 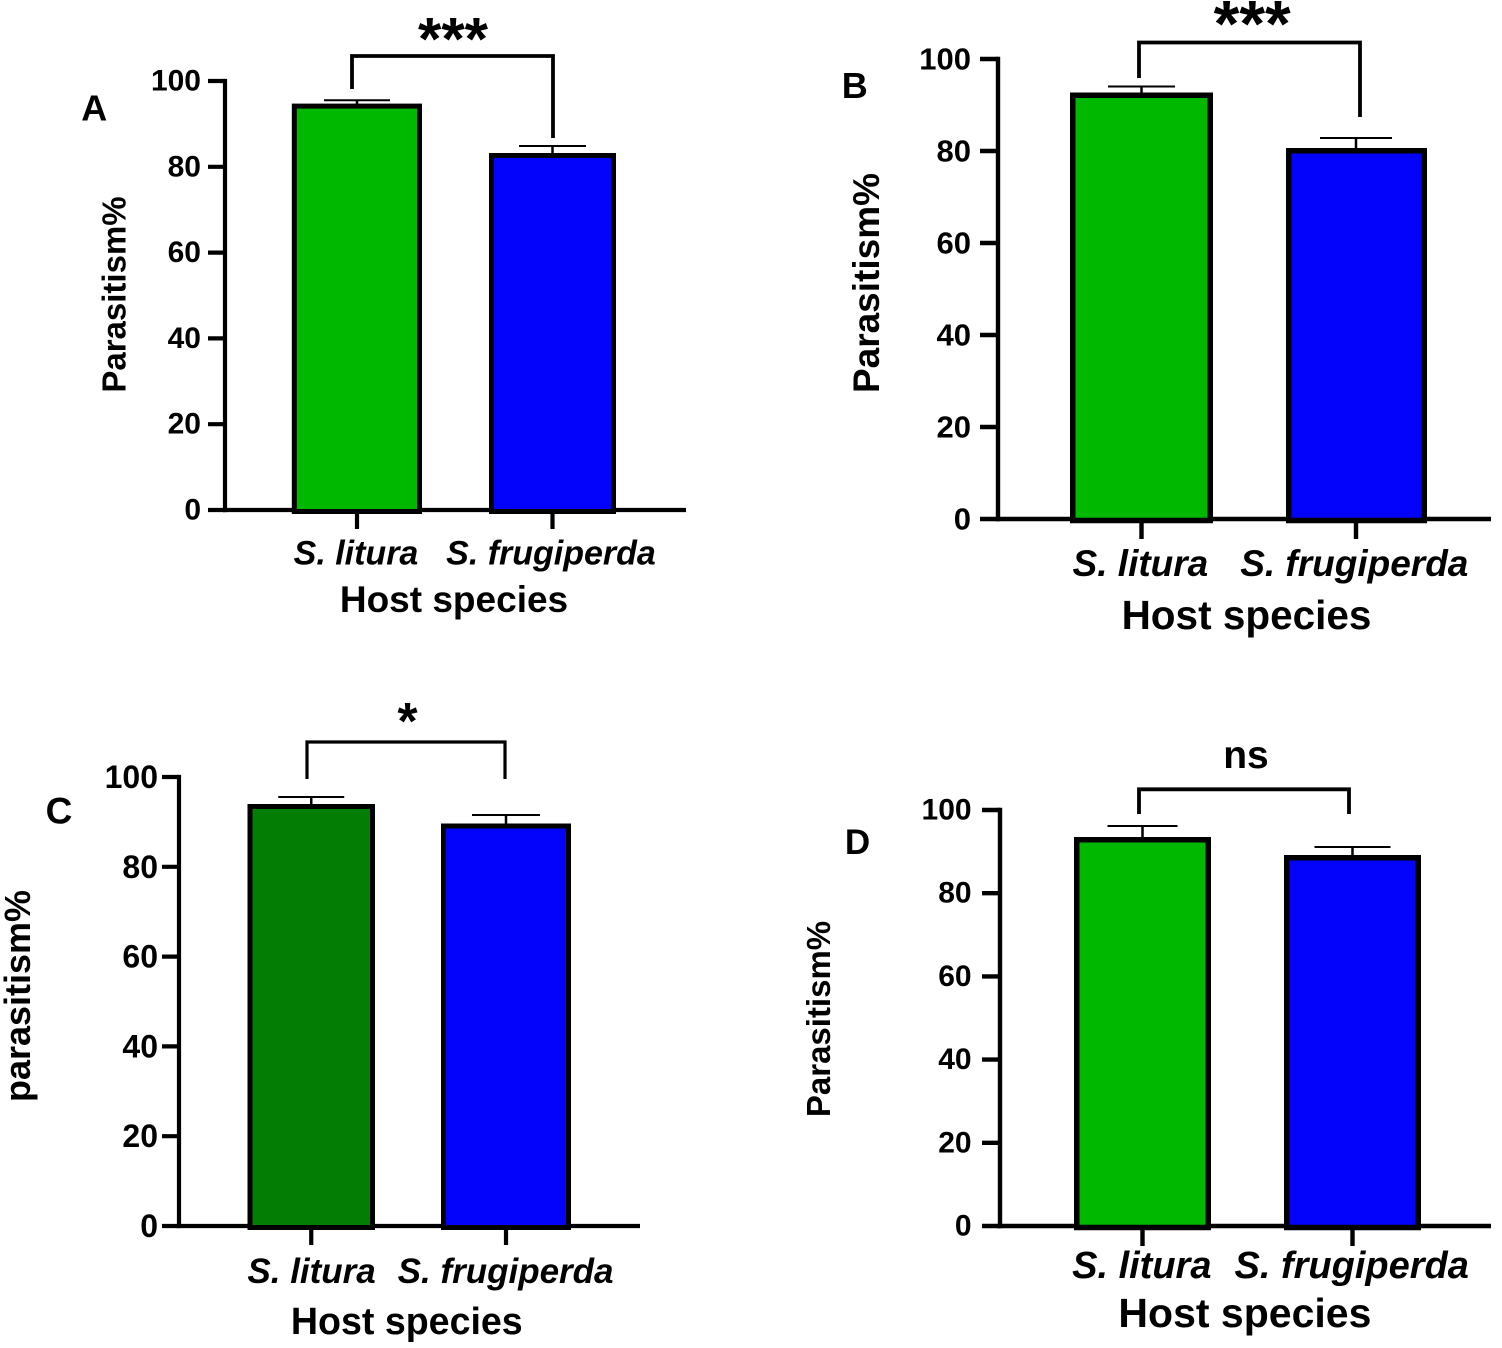 I want to click on svg-text: parasitism%, so click(x=19, y=996).